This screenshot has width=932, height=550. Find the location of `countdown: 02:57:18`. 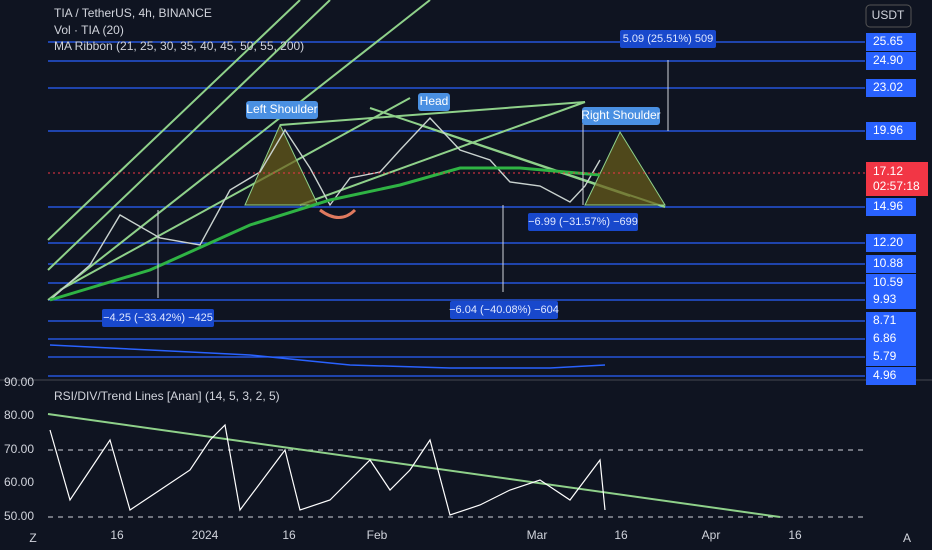

countdown: 02:57:18 is located at coordinates (896, 186).